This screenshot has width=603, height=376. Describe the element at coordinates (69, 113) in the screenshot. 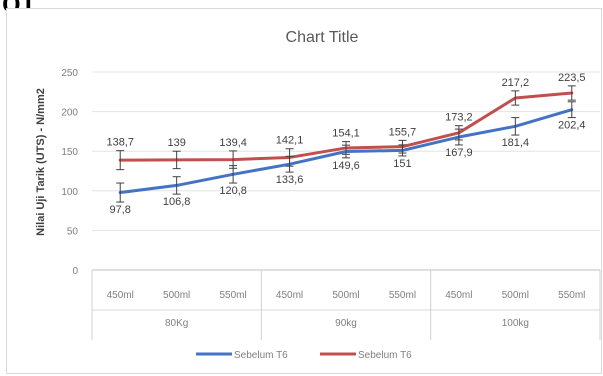

I see `y-tick-label: 200` at that location.